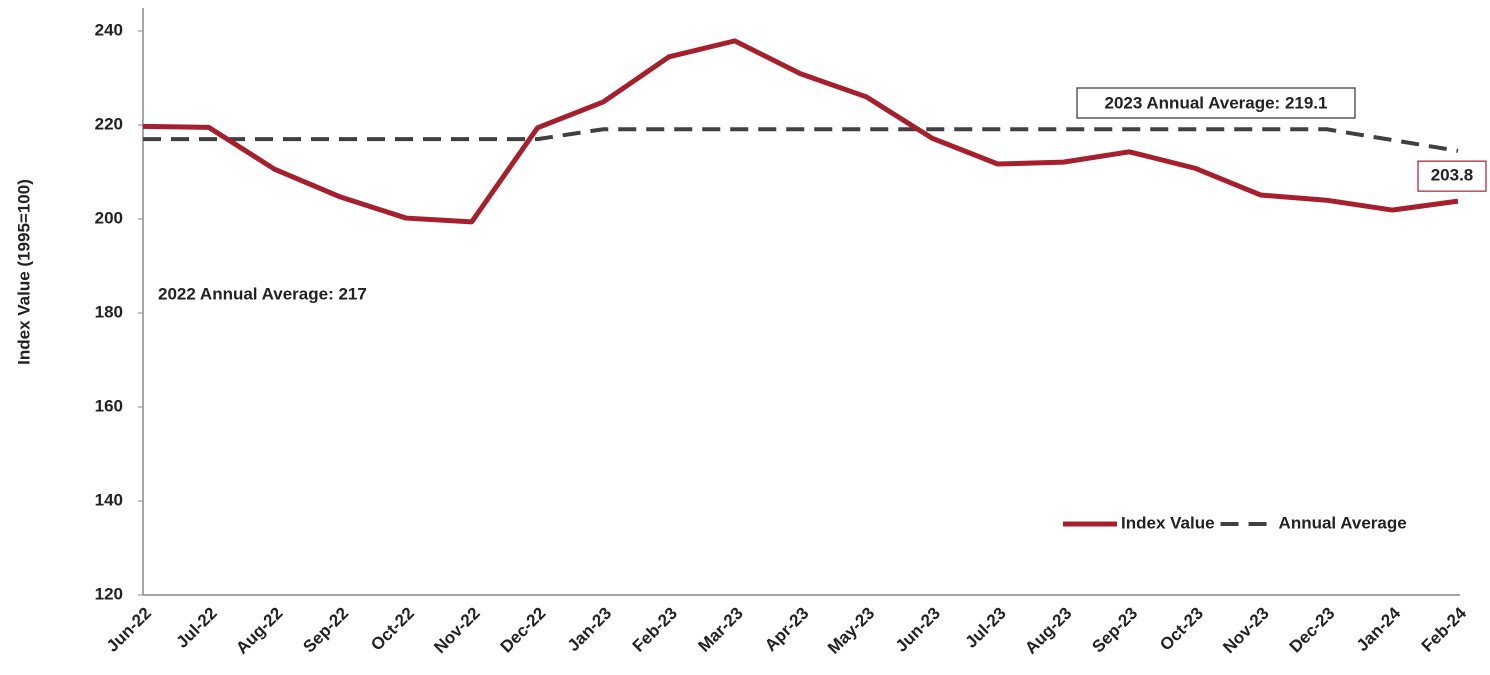 The image size is (1490, 675). Describe the element at coordinates (1246, 631) in the screenshot. I see `x-tick-label: Nov-23` at that location.